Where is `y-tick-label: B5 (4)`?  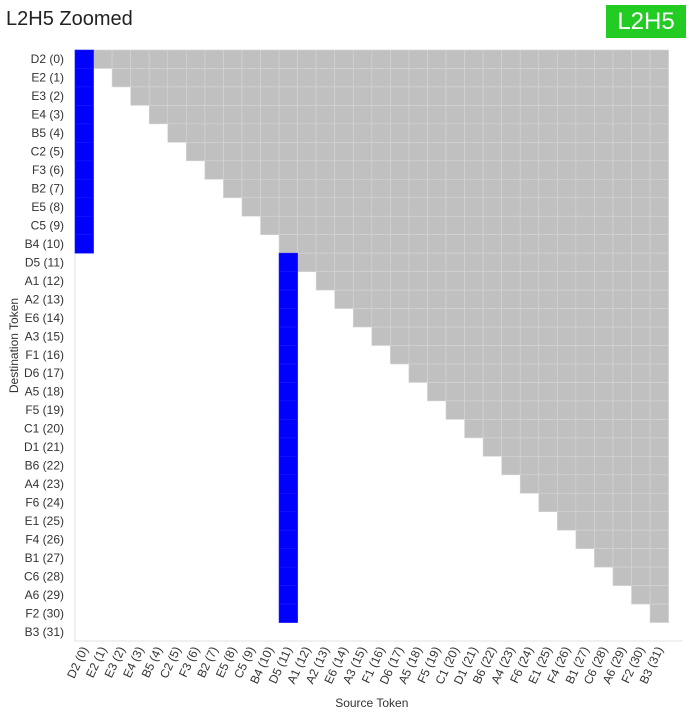
y-tick-label: B5 (4) is located at coordinates (47, 133).